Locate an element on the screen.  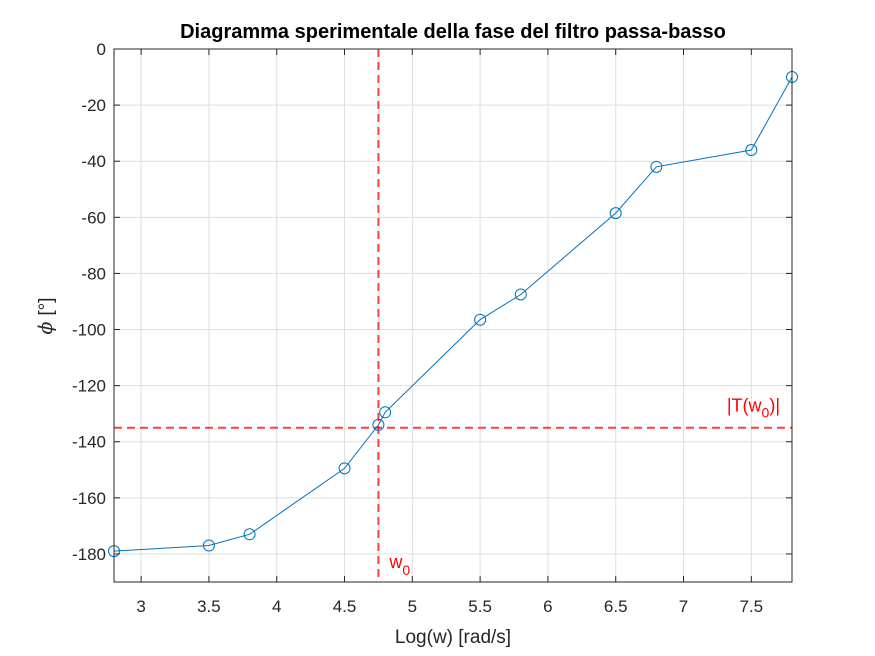
x-tick-label: 6 is located at coordinates (547, 606).